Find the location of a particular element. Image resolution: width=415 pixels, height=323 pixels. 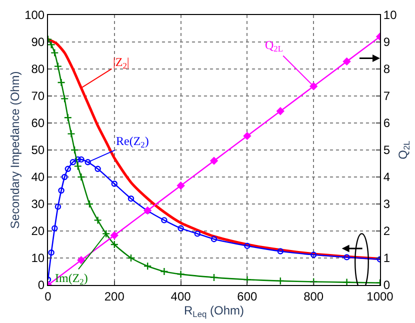

text: Im(Z$_{2}$) is located at coordinates (71, 279).